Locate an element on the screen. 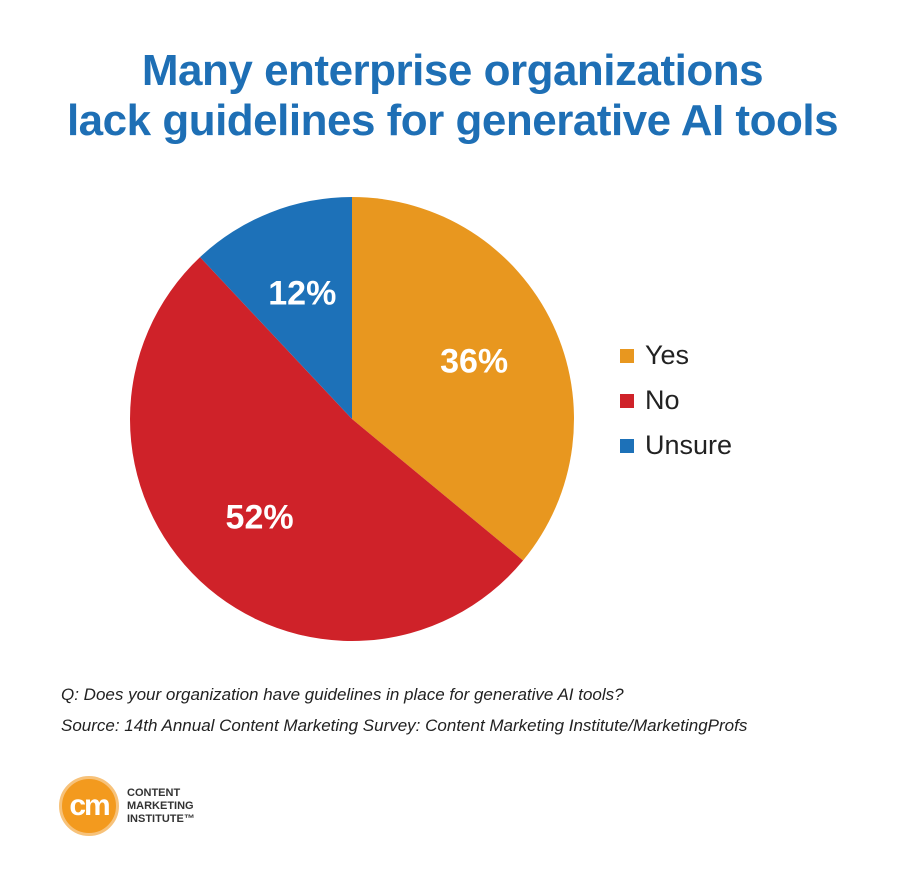  logo-line-2: MARKETING is located at coordinates (160, 805).